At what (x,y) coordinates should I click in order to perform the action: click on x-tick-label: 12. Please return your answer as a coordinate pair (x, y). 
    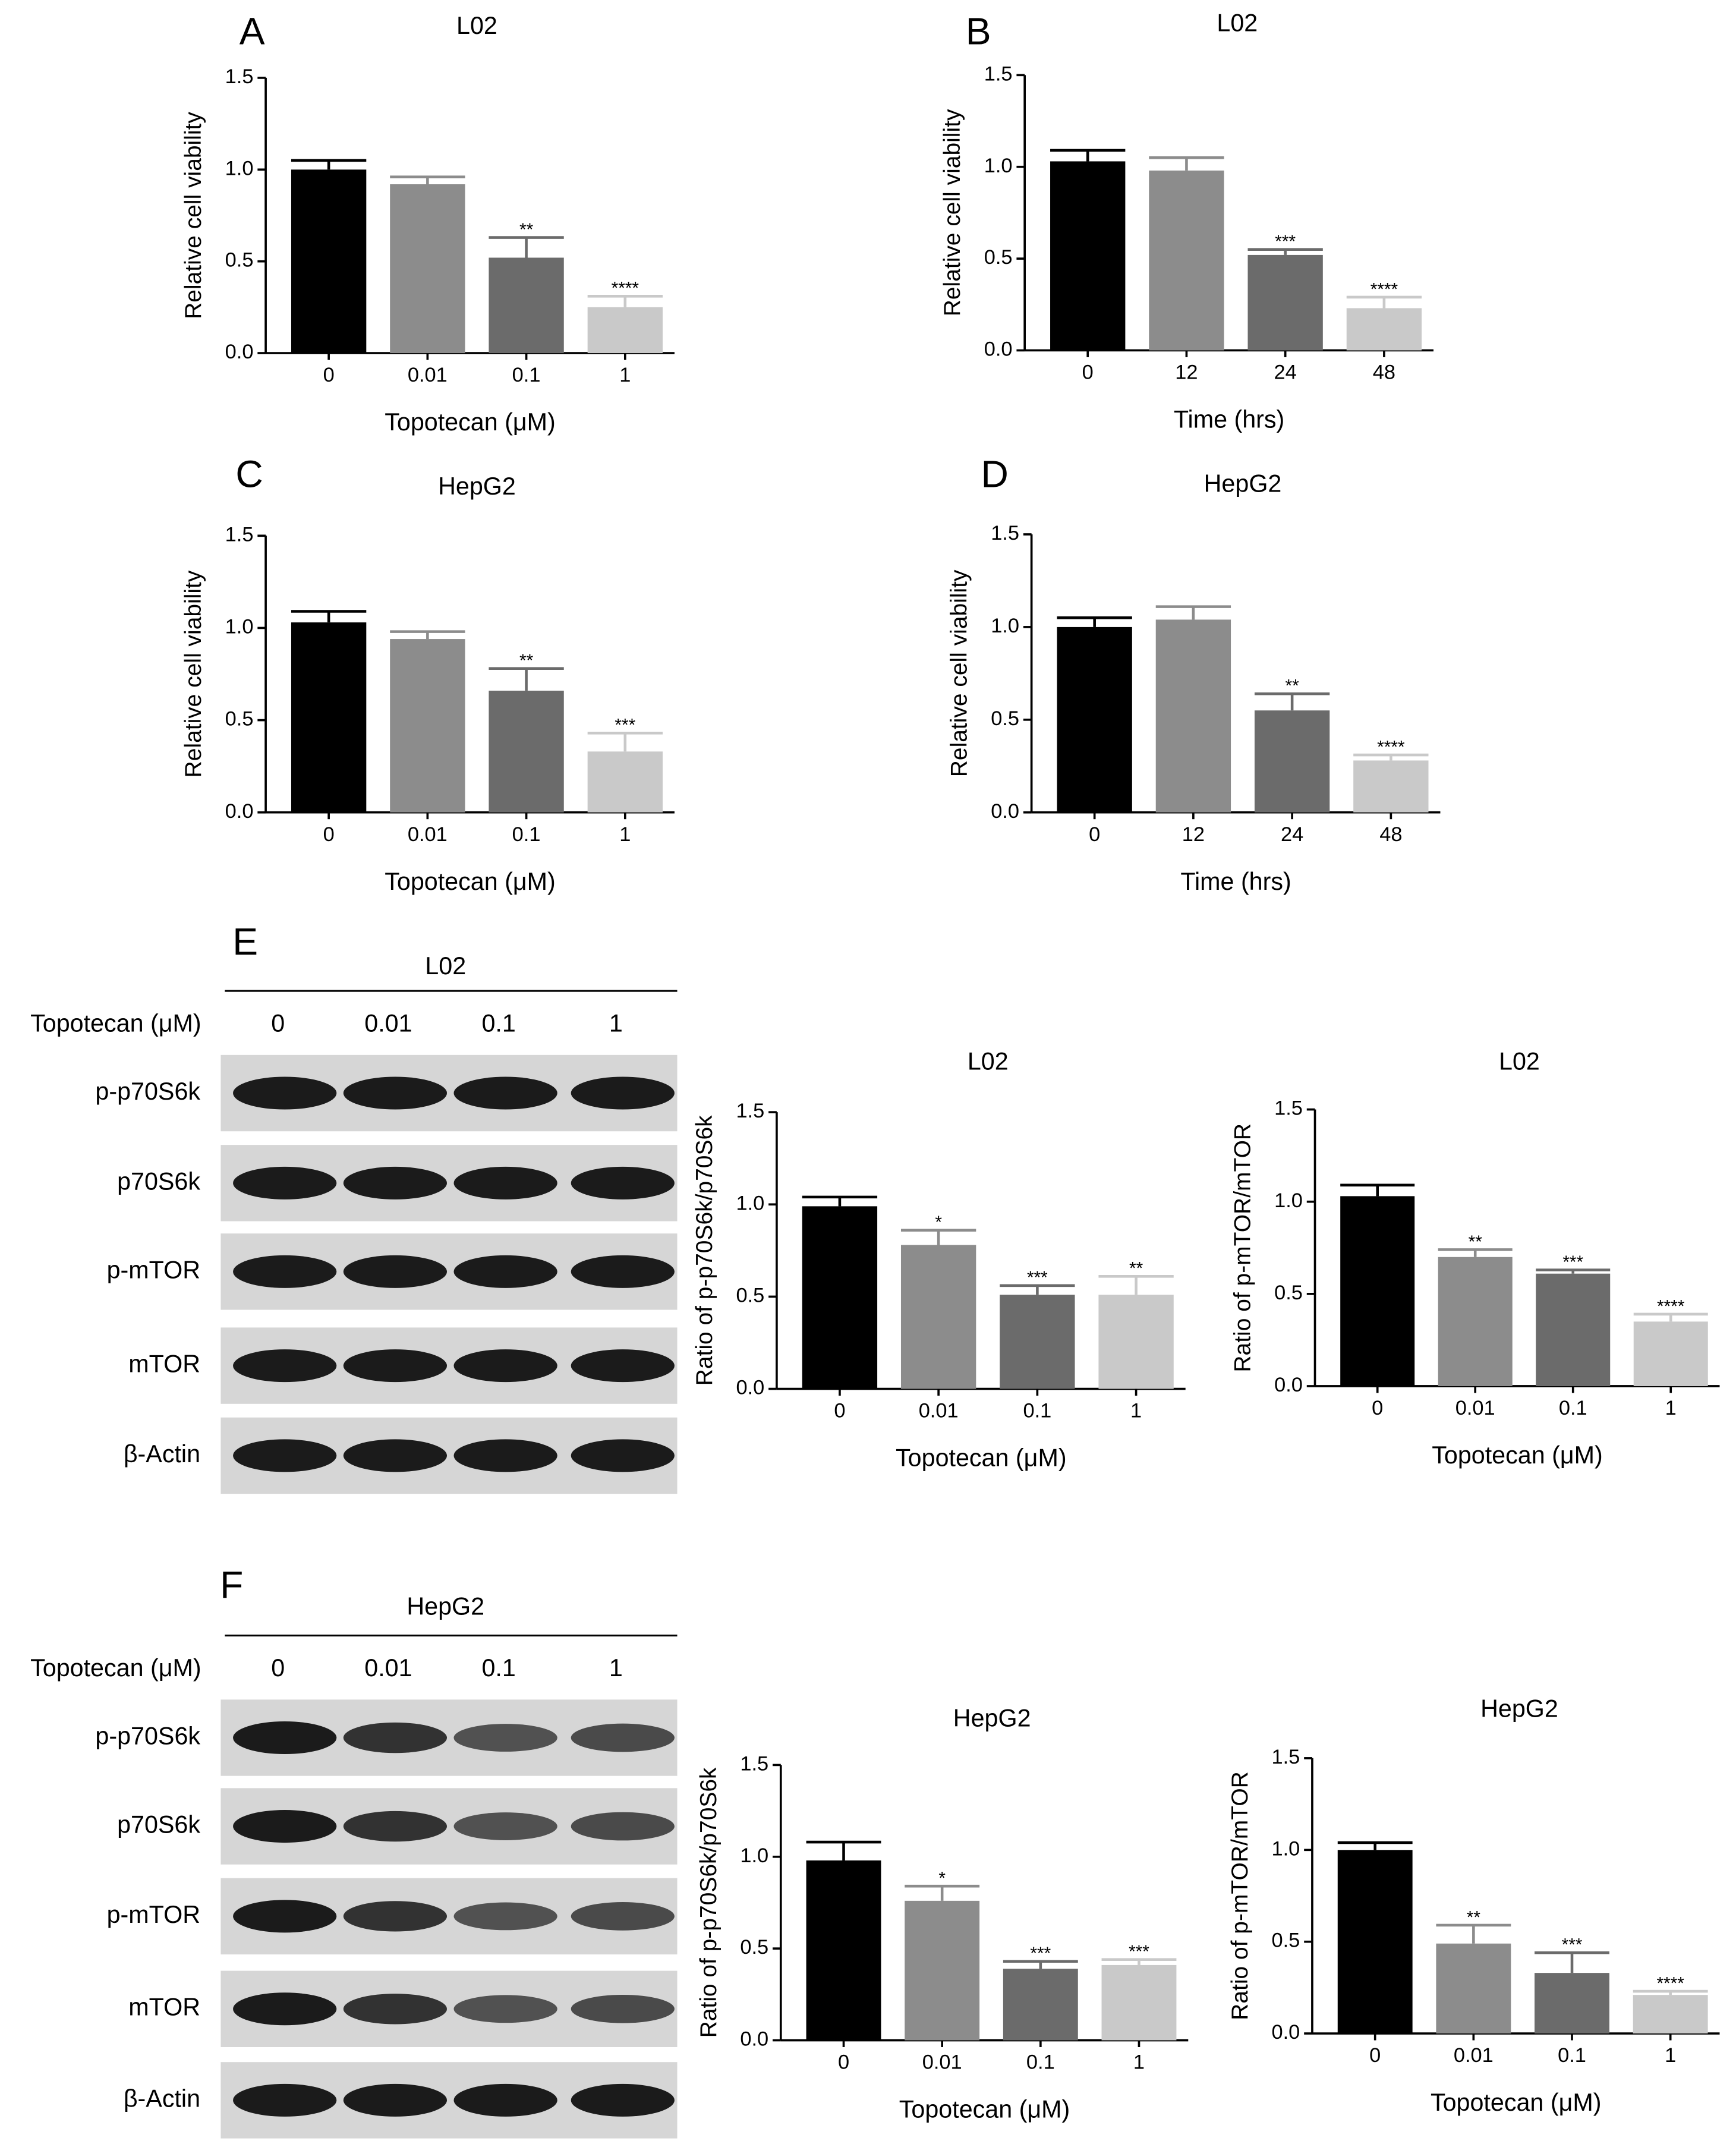
    Looking at the image, I should click on (1193, 834).